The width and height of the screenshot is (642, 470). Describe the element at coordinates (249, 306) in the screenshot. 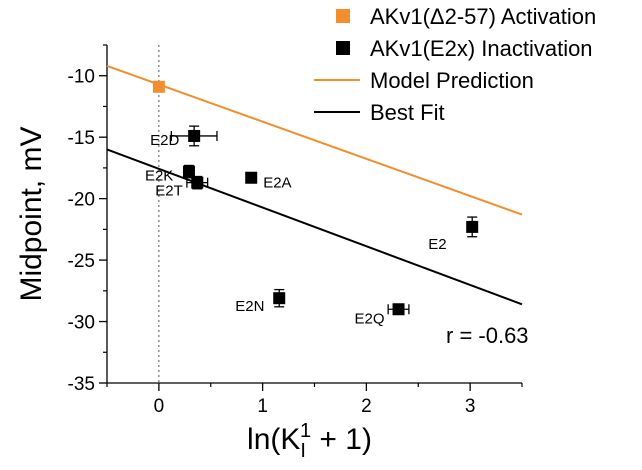

I see `point-label: E2N` at that location.